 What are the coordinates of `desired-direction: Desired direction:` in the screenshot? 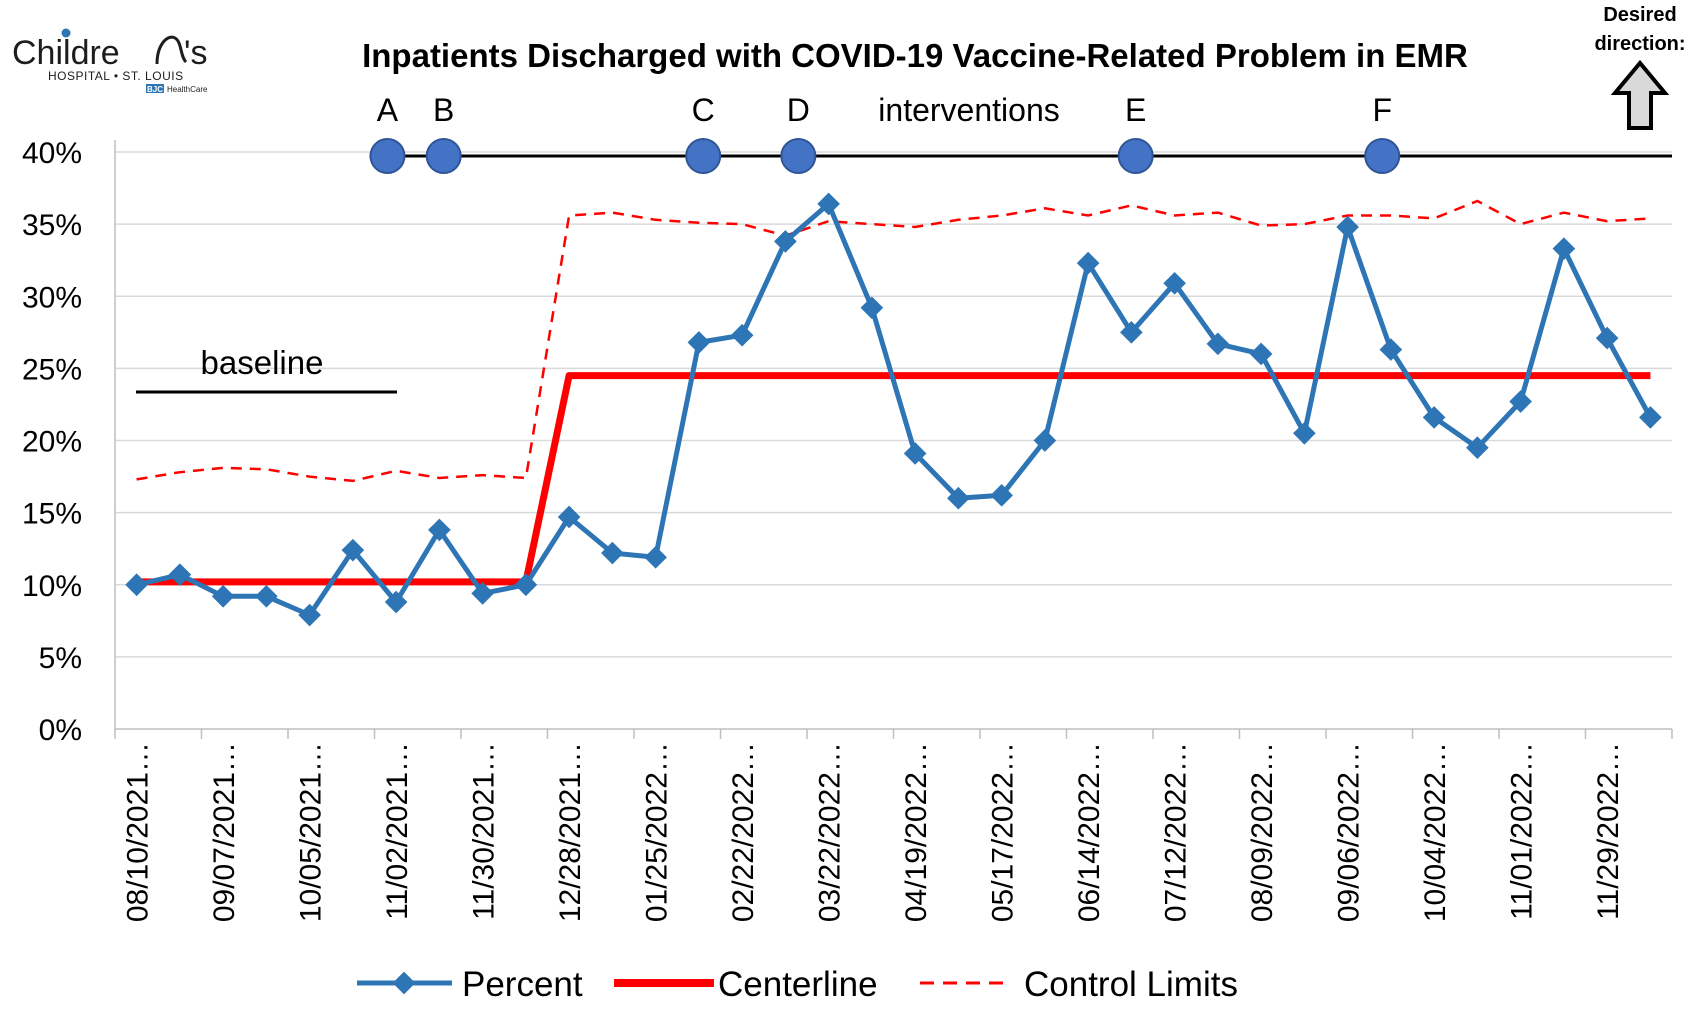 It's located at (1640, 67).